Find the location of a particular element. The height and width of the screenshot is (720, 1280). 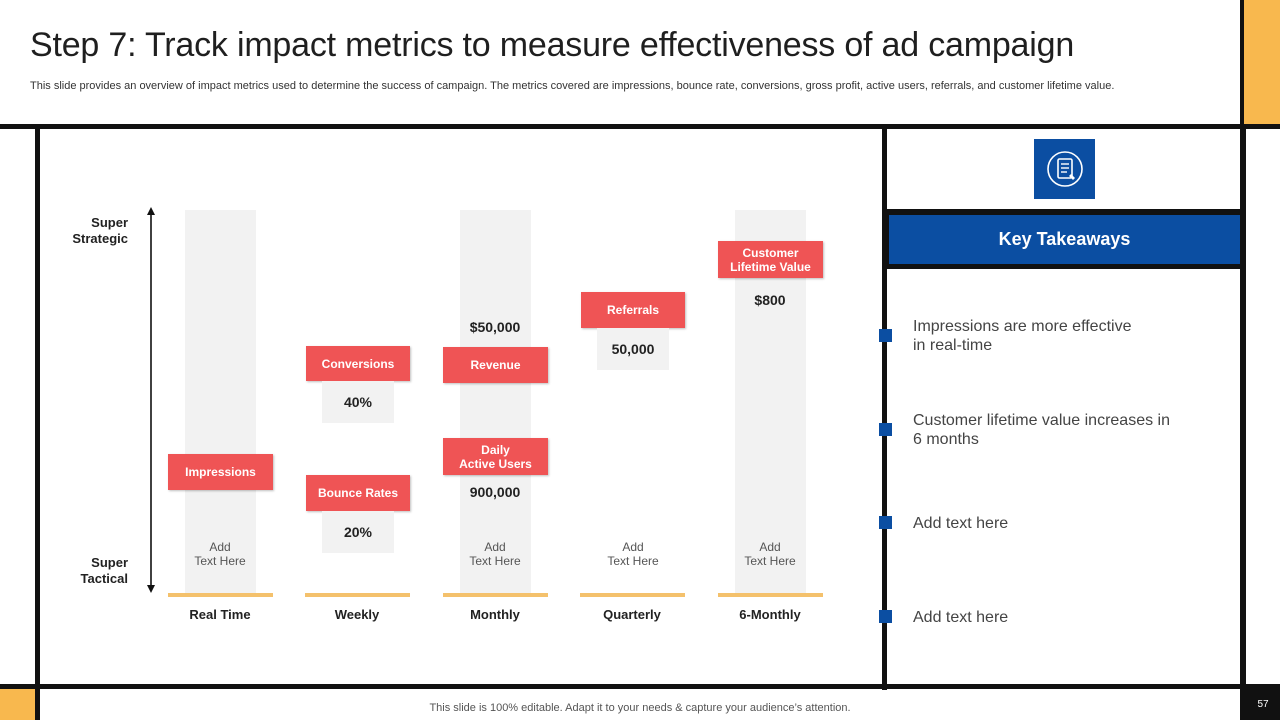

category-label: Monthly is located at coordinates (495, 614).